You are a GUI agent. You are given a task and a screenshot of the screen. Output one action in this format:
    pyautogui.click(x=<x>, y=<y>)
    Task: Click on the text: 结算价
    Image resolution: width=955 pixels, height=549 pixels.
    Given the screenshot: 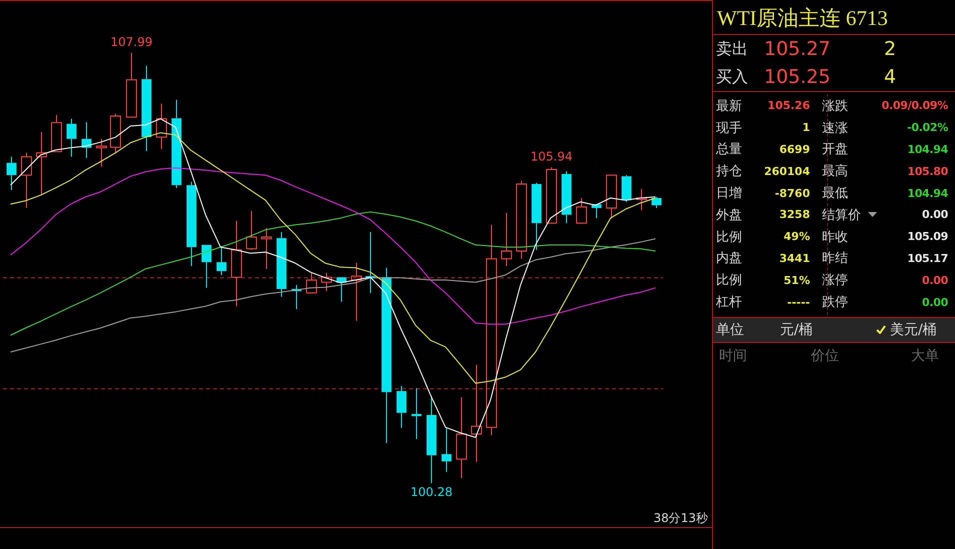 What is the action you would take?
    pyautogui.click(x=841, y=215)
    